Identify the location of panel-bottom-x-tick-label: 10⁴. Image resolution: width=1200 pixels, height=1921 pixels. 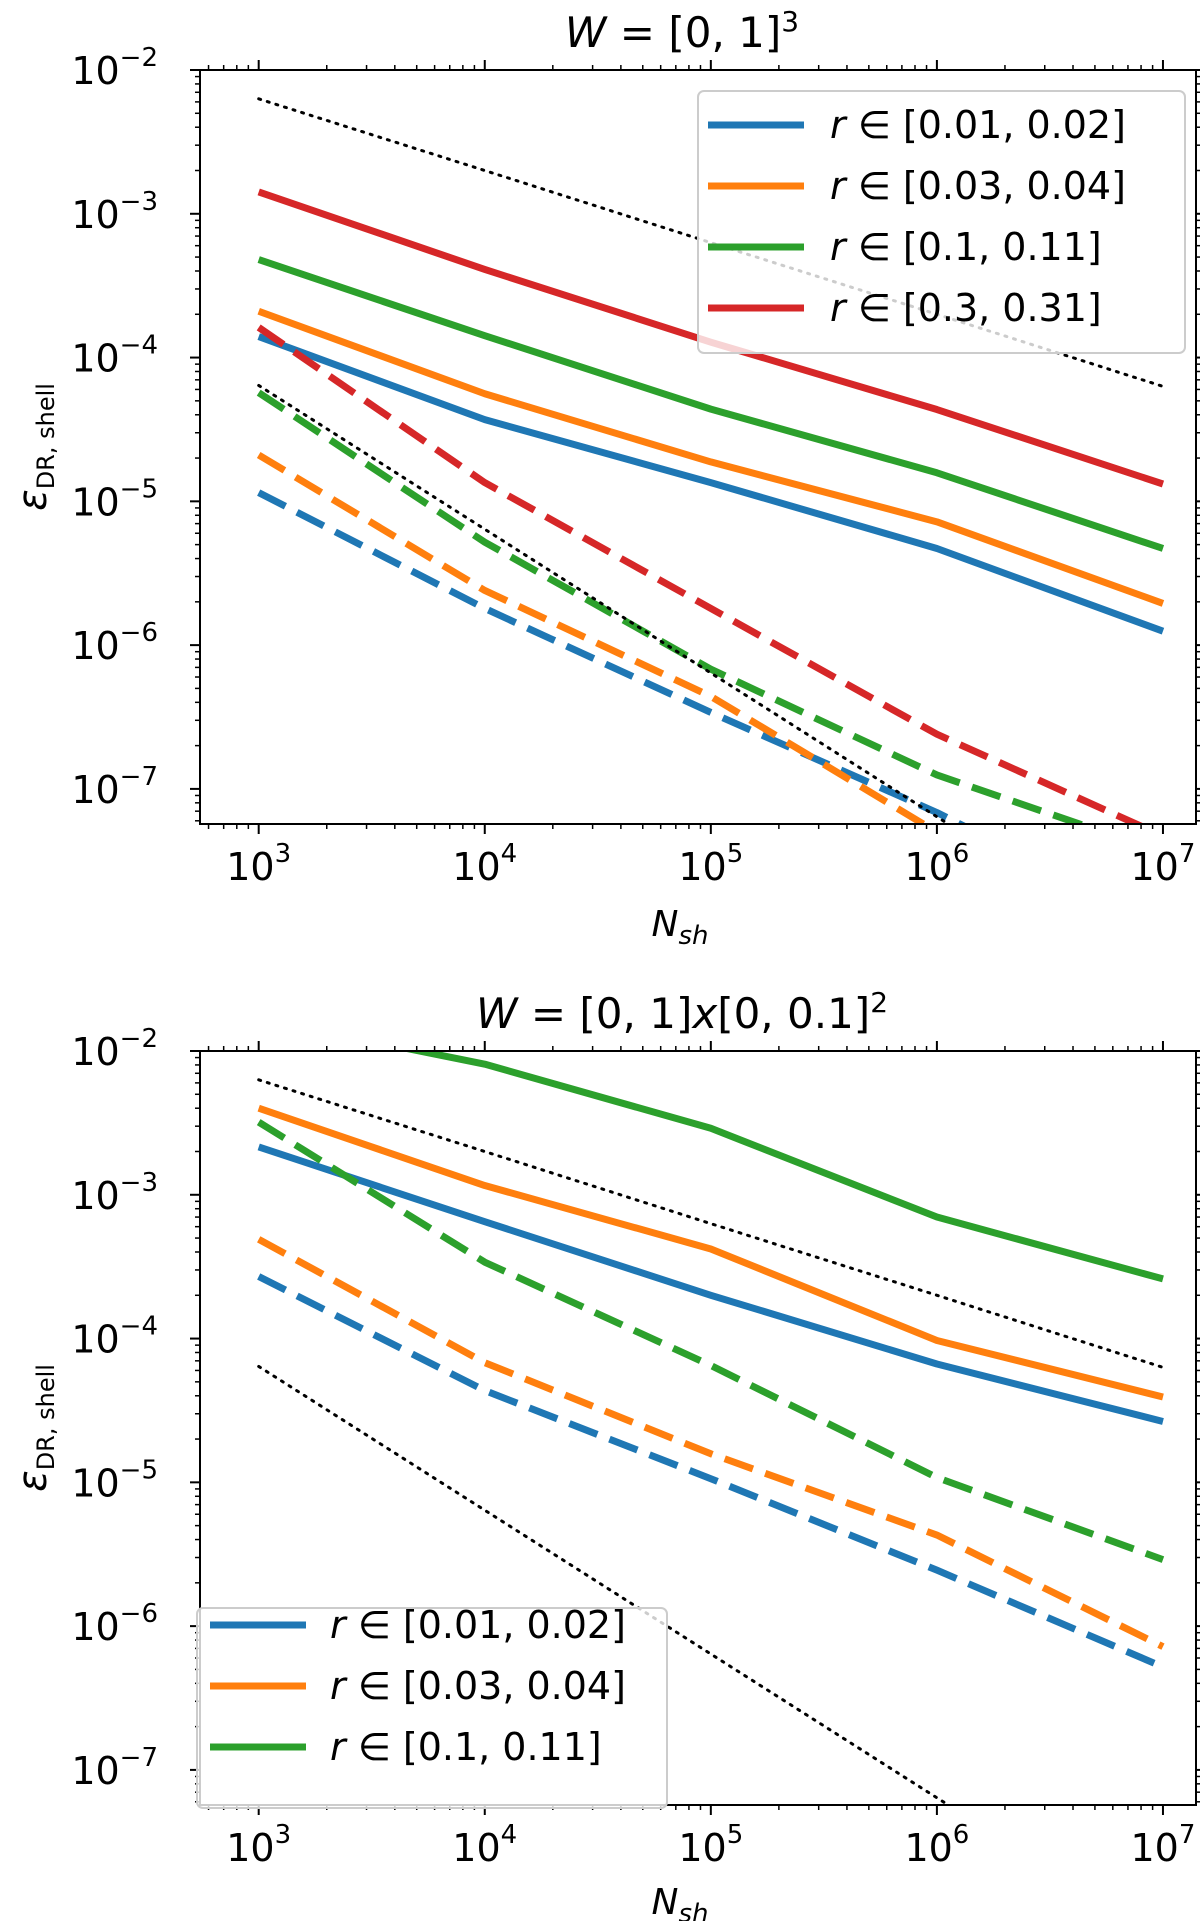
(484, 1845).